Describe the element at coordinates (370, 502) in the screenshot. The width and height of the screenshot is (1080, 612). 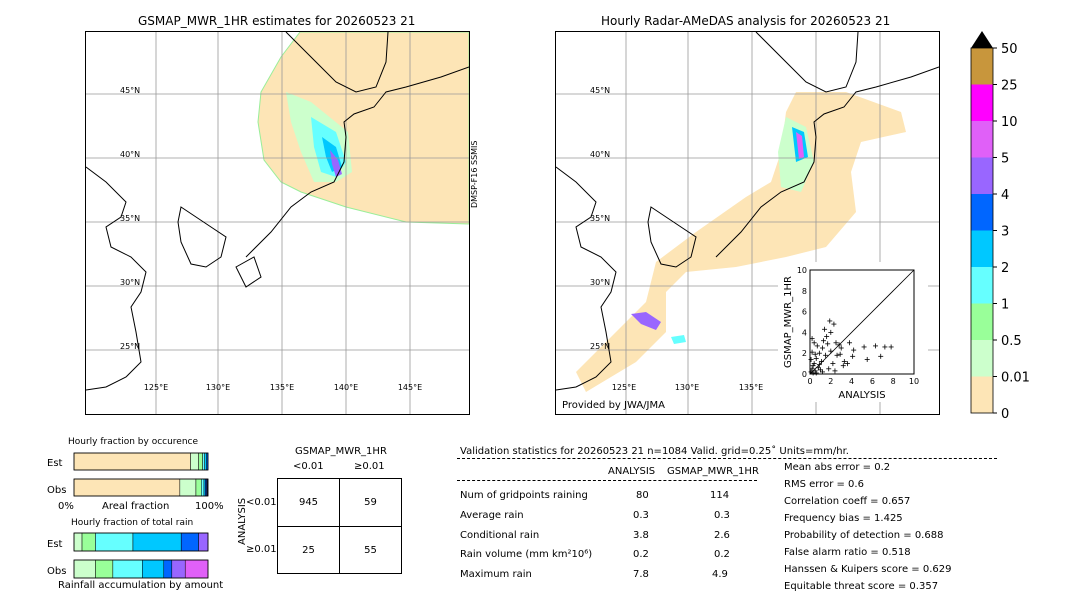
I see `contingency-cell: 59` at that location.